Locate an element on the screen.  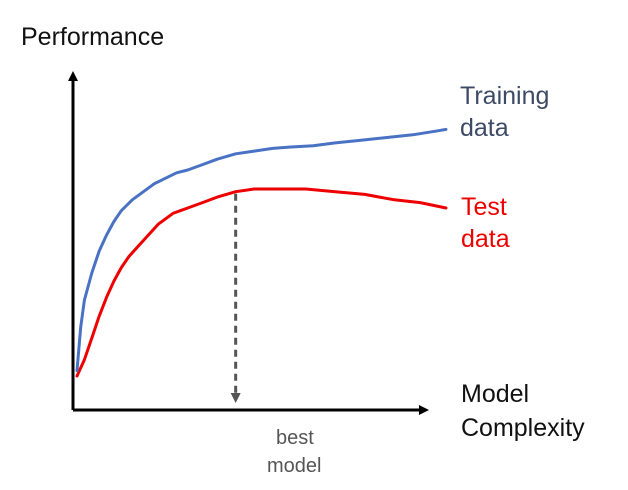
best-model-label: model is located at coordinates (294, 466).